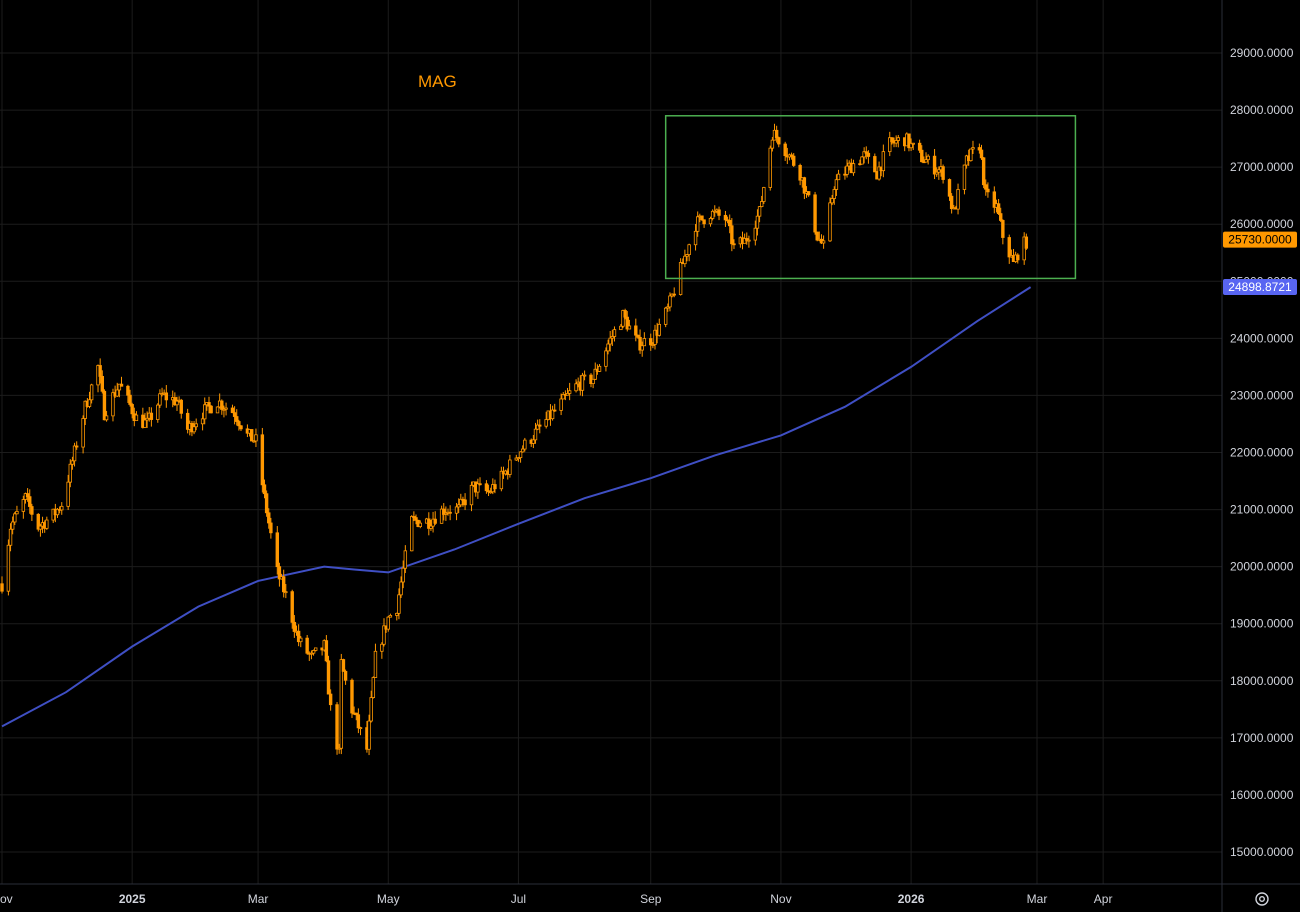 This screenshot has height=912, width=1300. I want to click on time-axis: Nov 2025 Mar May Jul Sep Nov 2026 Mar Apr, so click(556, 899).